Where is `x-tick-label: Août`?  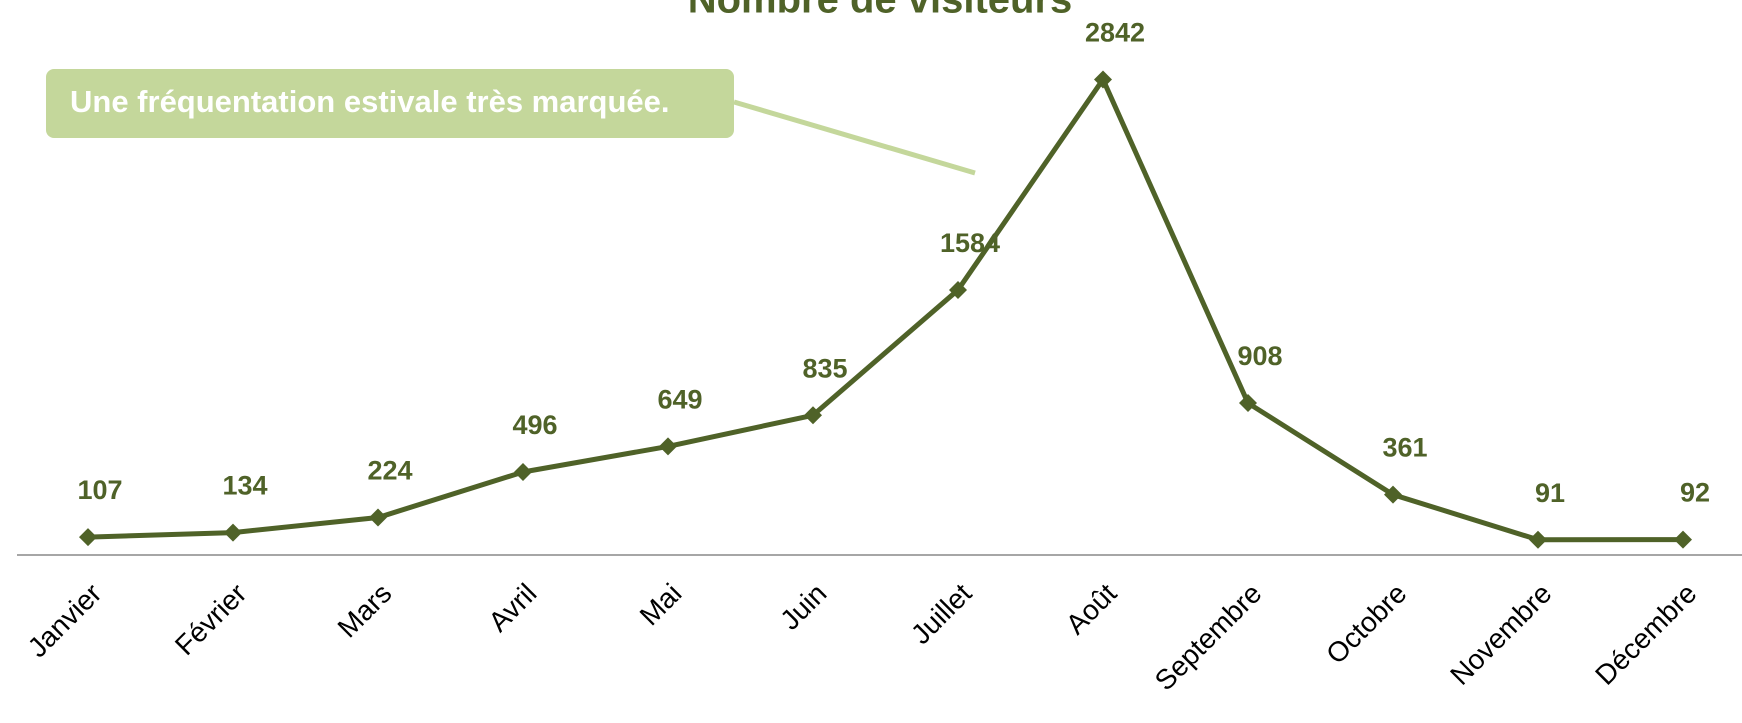
x-tick-label: Août is located at coordinates (1091, 608).